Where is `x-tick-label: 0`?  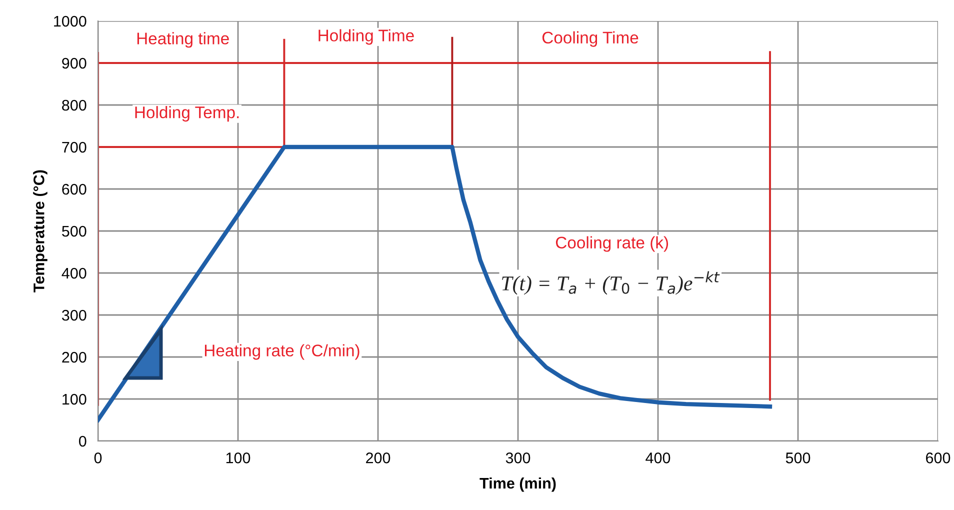 x-tick-label: 0 is located at coordinates (98, 458).